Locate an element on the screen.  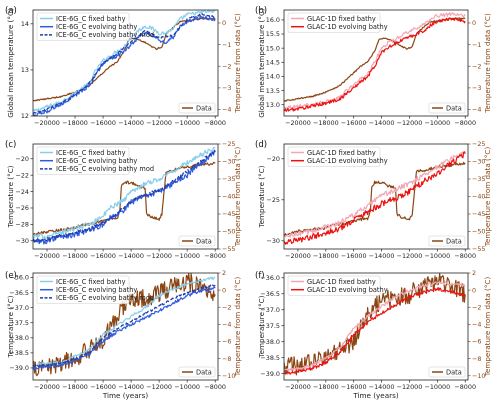
y2-tick-label: −45 is located at coordinates (479, 214).